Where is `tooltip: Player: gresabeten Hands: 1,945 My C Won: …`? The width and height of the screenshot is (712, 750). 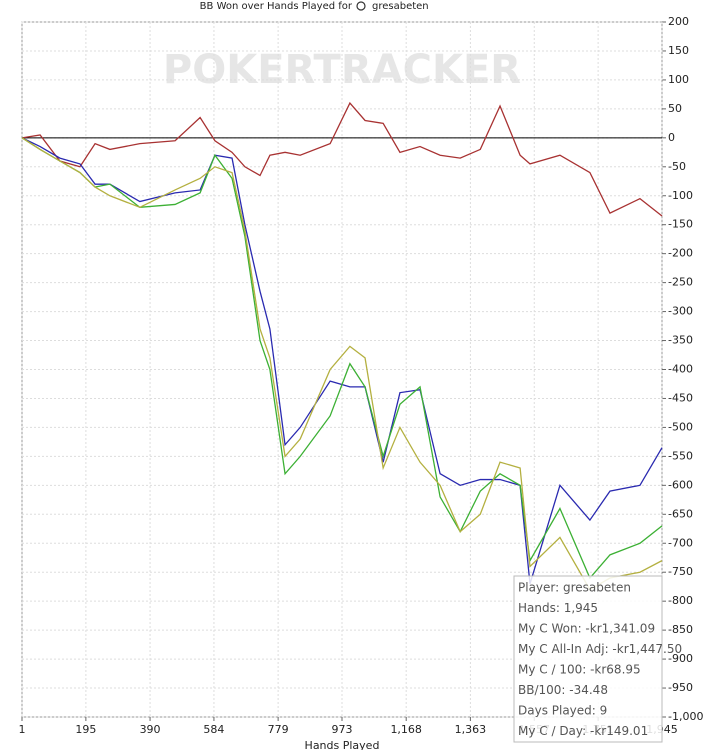 tooltip: Player: gresabeten Hands: 1,945 My C Won: … is located at coordinates (597, 659).